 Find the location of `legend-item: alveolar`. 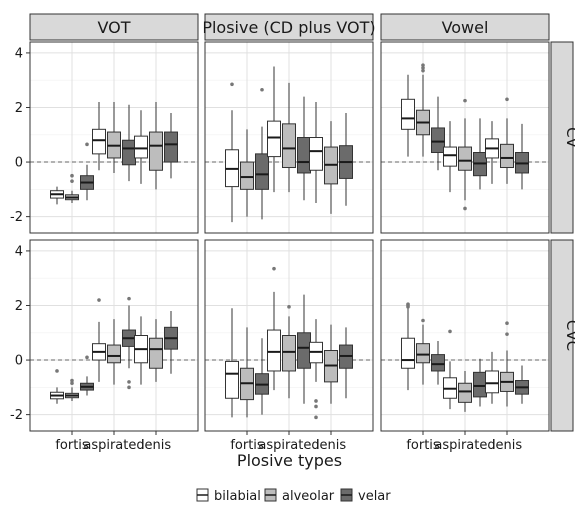

legend-item: alveolar is located at coordinates (299, 496).